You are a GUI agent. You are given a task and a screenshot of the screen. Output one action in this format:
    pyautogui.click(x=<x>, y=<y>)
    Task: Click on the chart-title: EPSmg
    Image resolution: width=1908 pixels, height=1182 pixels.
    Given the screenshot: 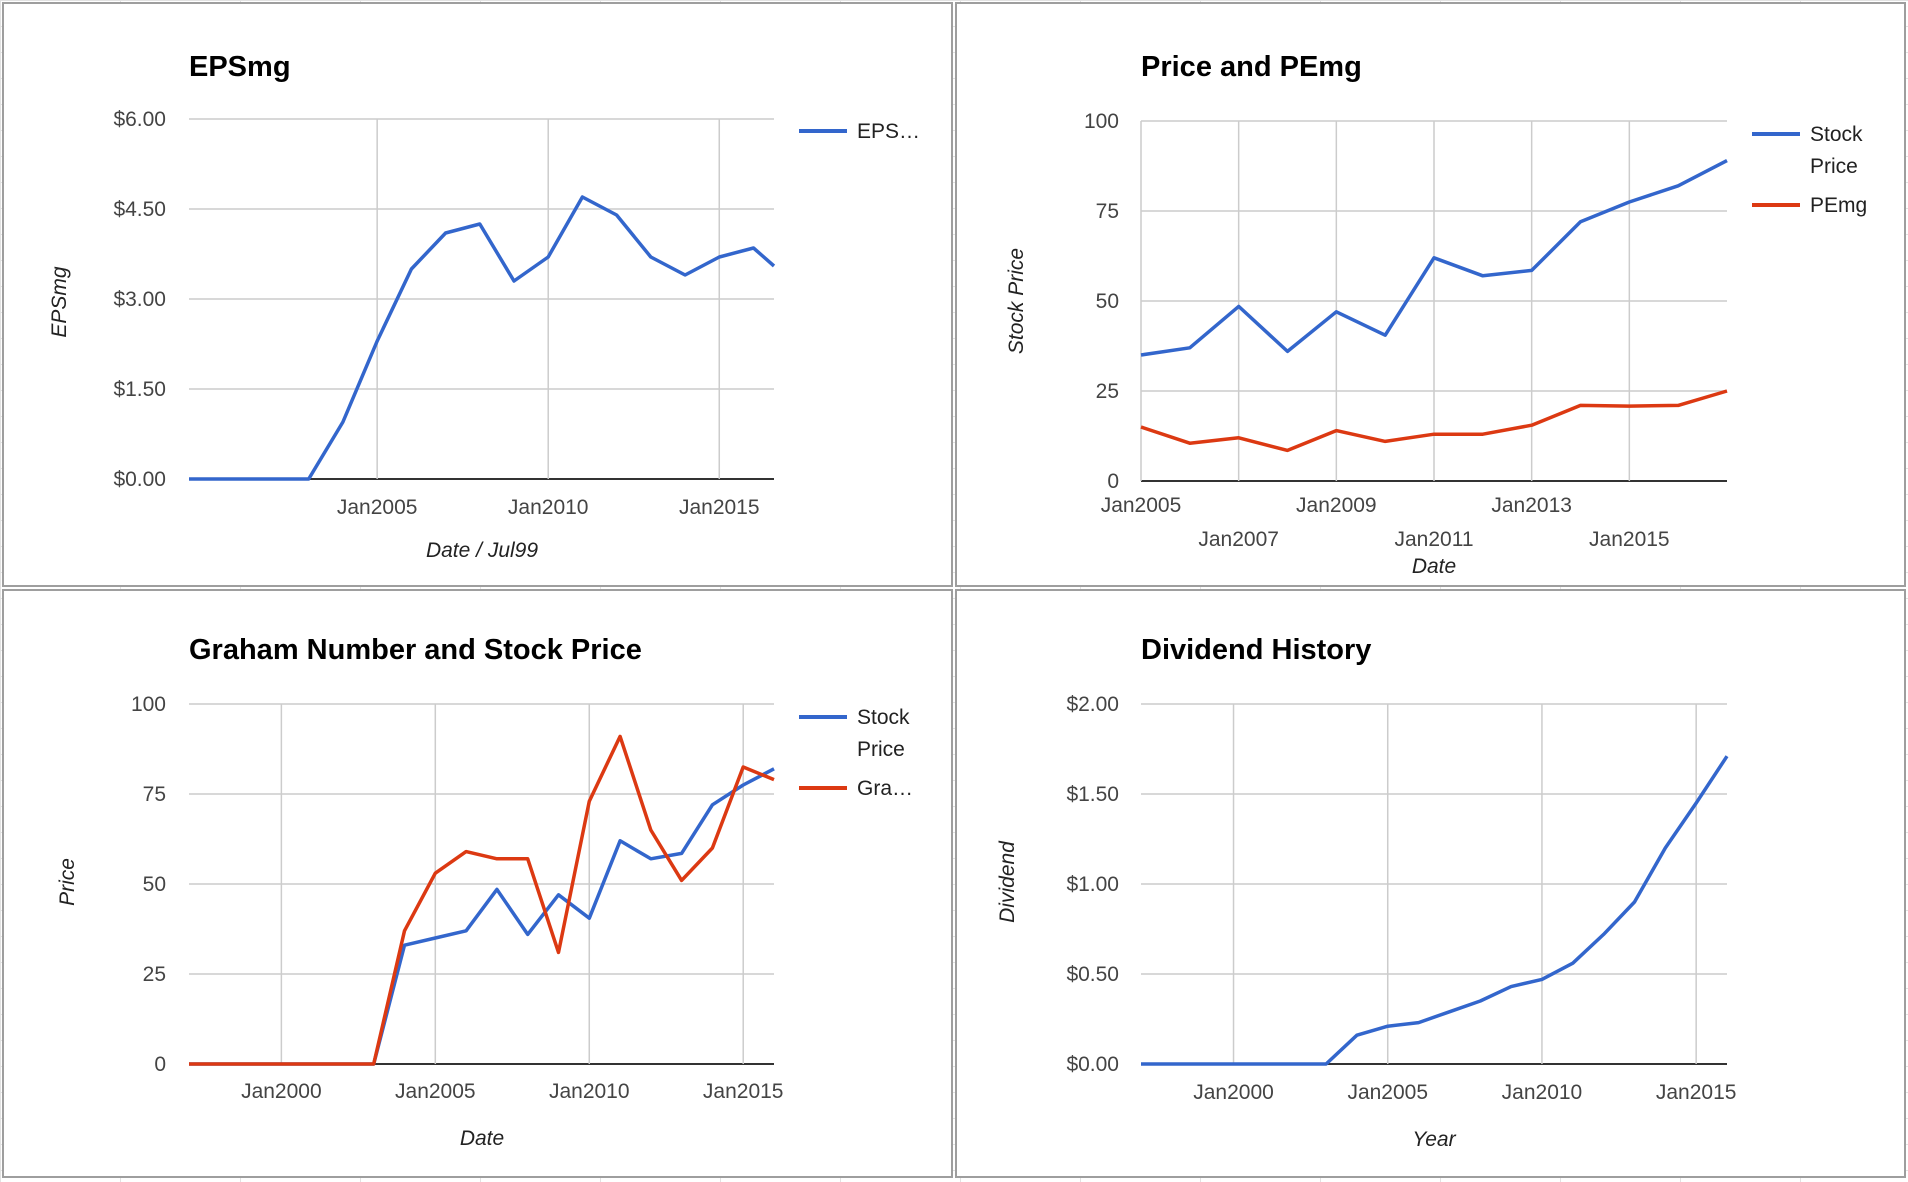 What is the action you would take?
    pyautogui.click(x=240, y=67)
    